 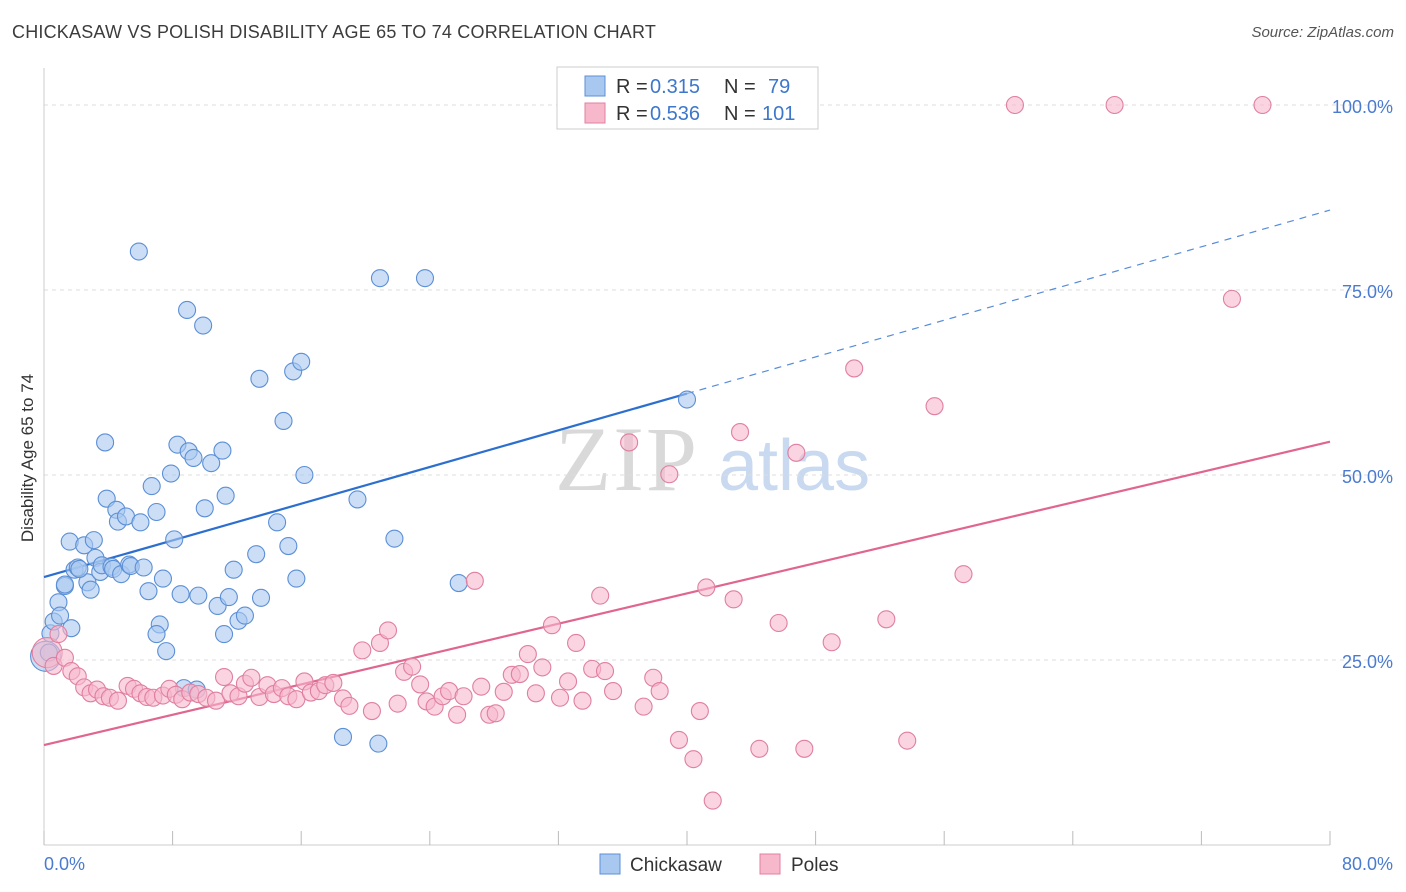 I want to click on legend-r-label-1: R =, so click(x=632, y=87).